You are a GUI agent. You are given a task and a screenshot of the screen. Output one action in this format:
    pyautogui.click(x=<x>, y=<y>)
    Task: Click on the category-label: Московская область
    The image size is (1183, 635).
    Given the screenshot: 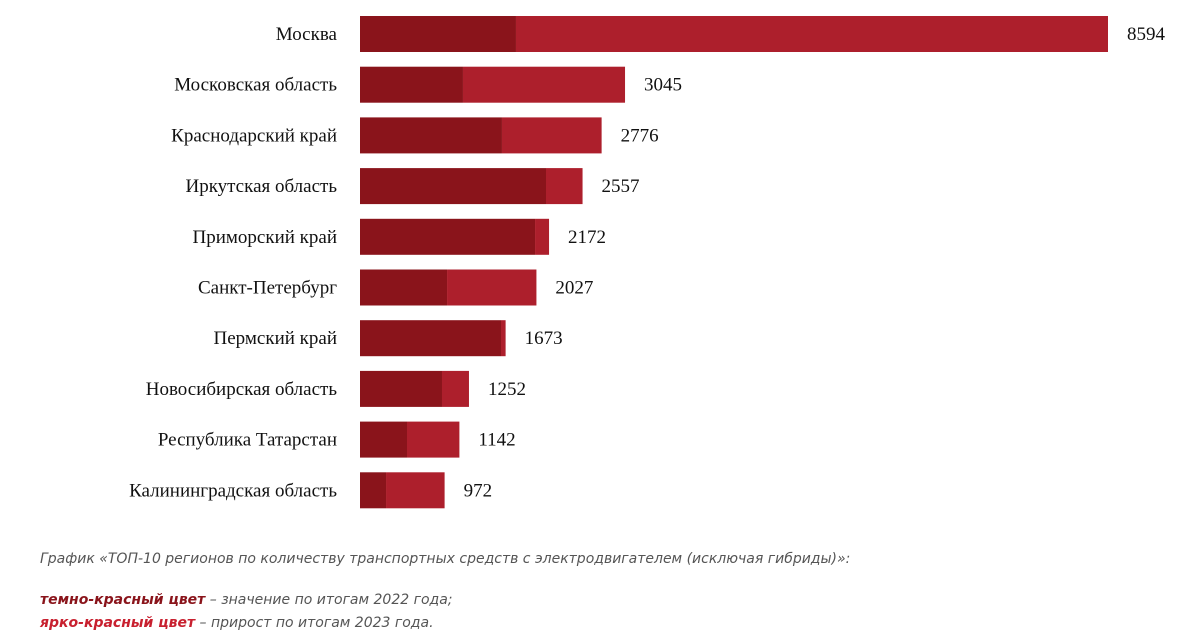 What is the action you would take?
    pyautogui.click(x=255, y=85)
    